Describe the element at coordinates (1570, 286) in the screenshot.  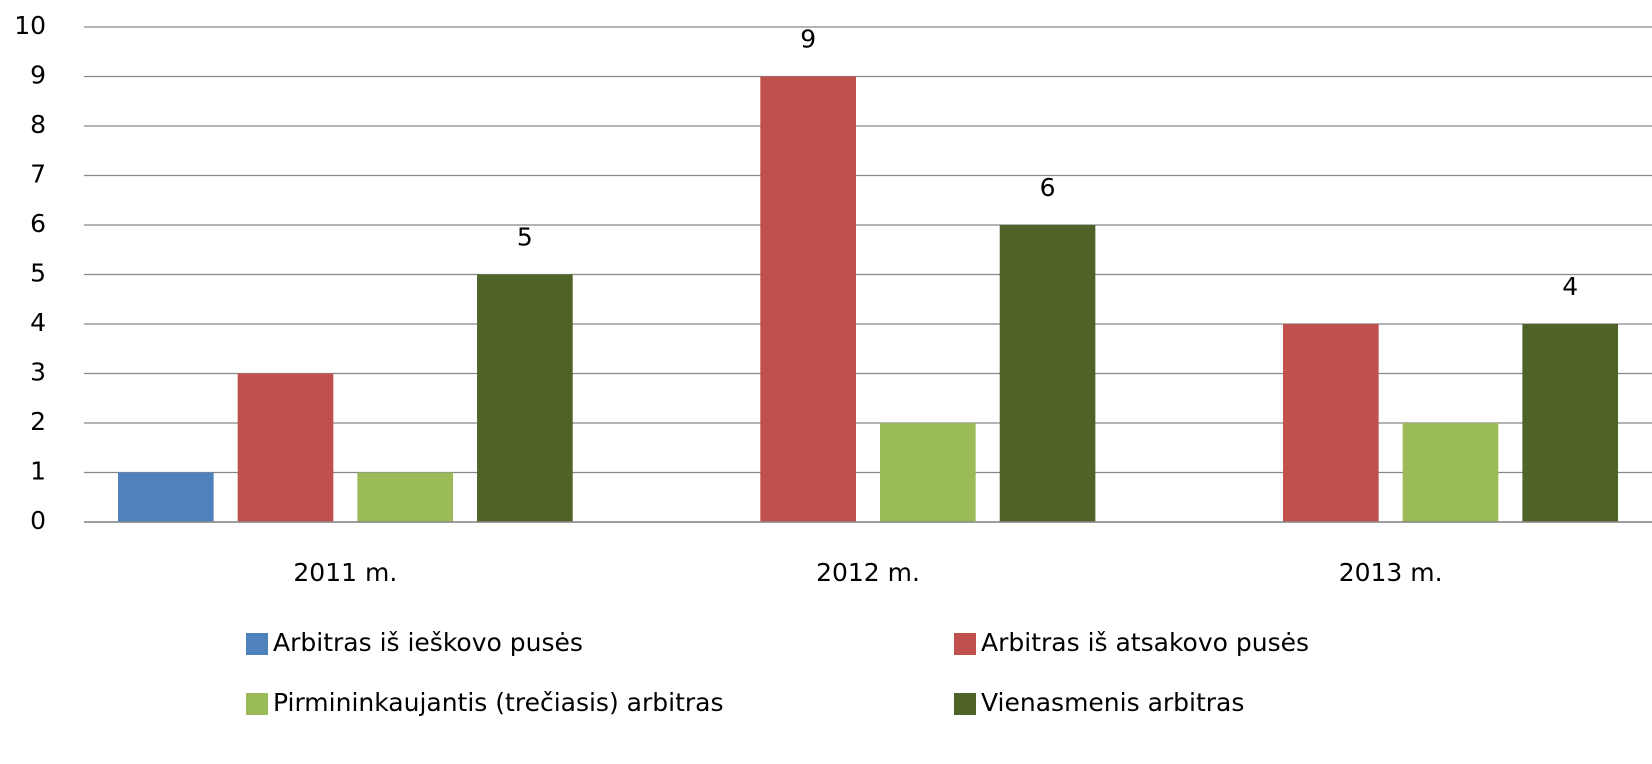
I see `data-label: 4` at that location.